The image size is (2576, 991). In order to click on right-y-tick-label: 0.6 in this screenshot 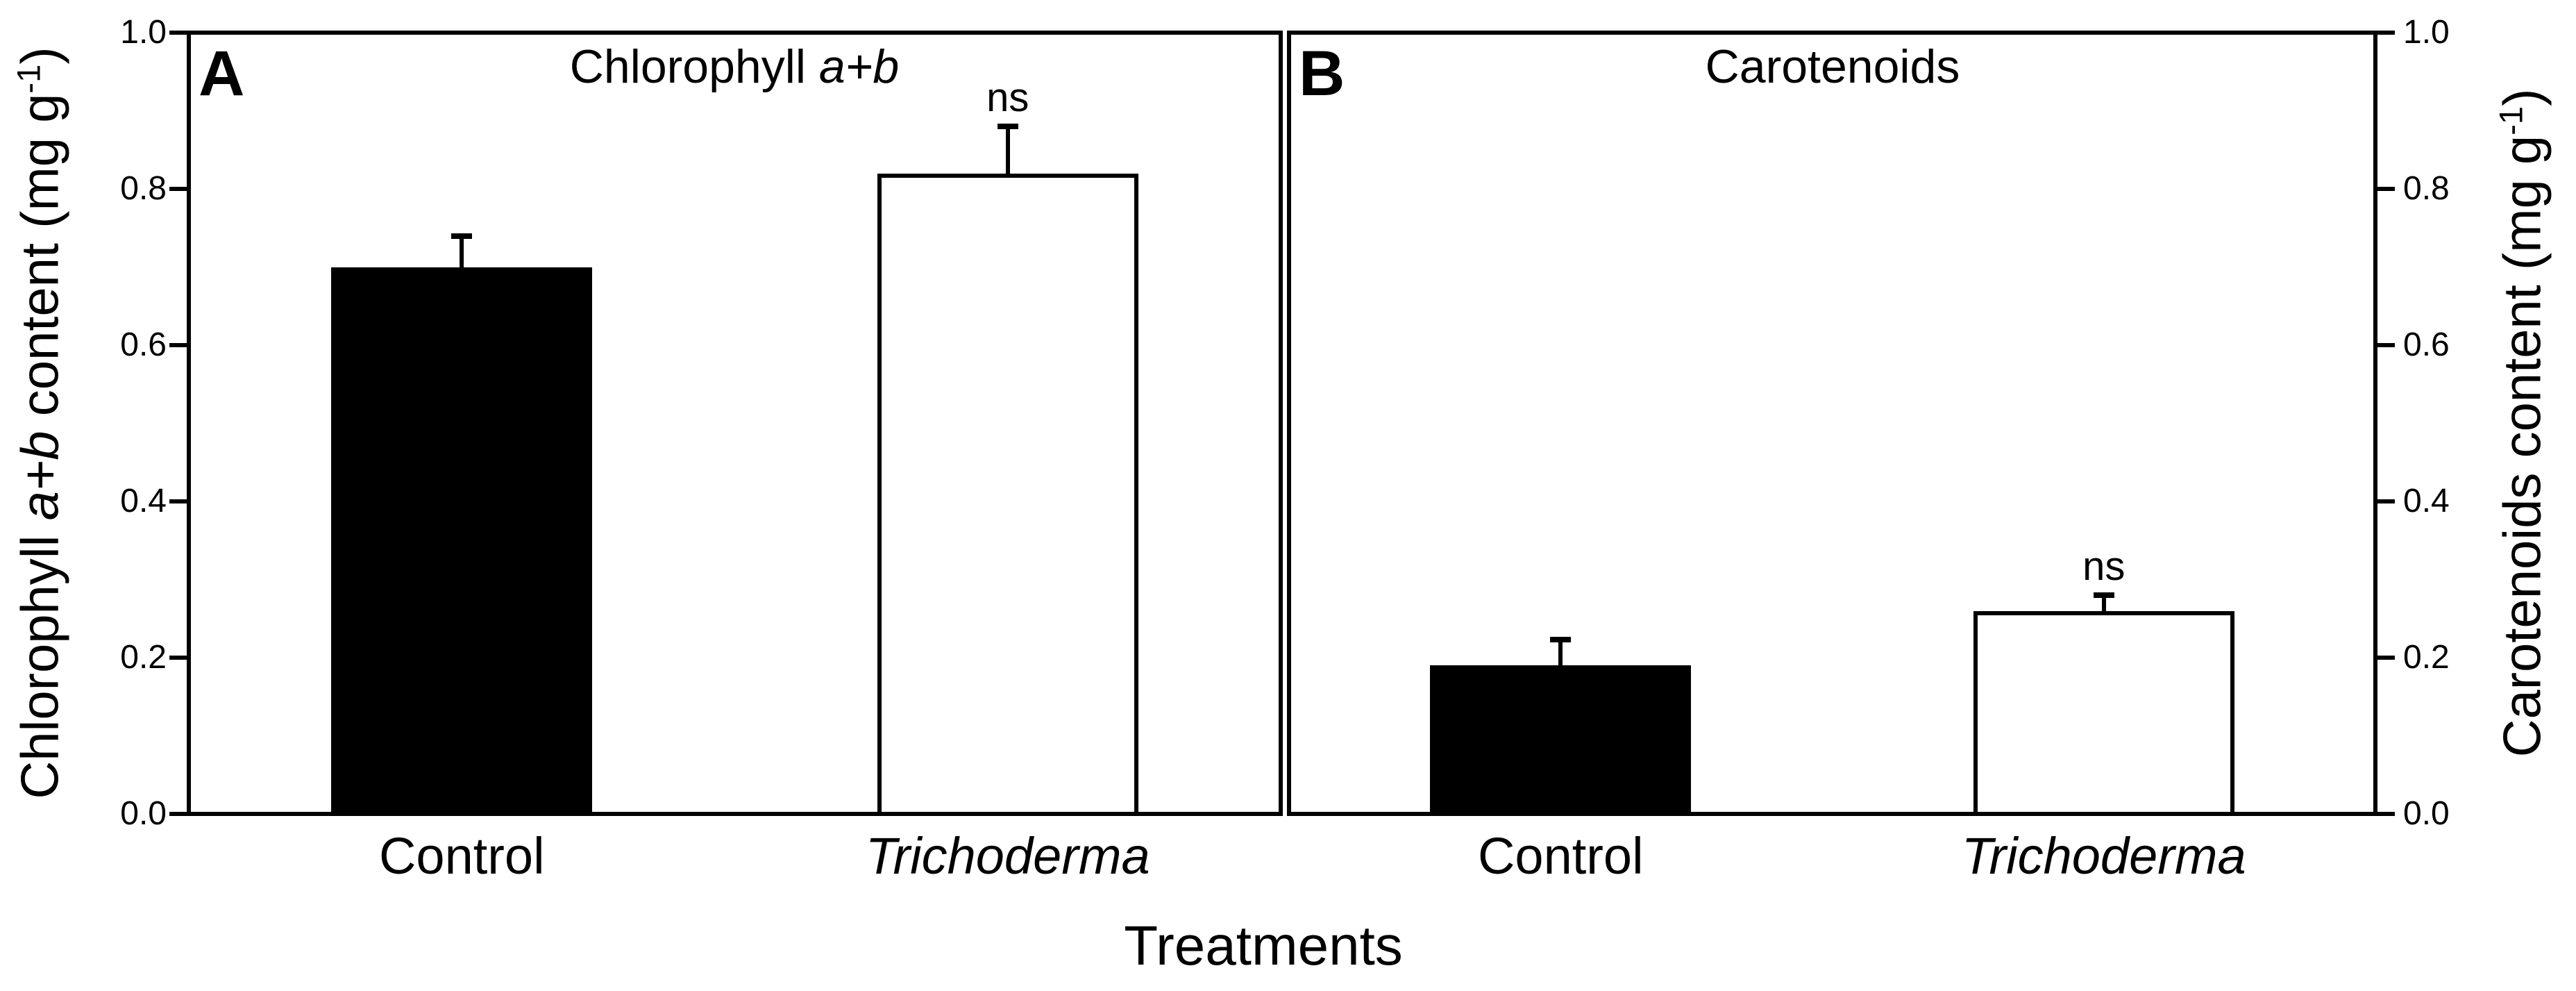, I will do `click(2426, 344)`.